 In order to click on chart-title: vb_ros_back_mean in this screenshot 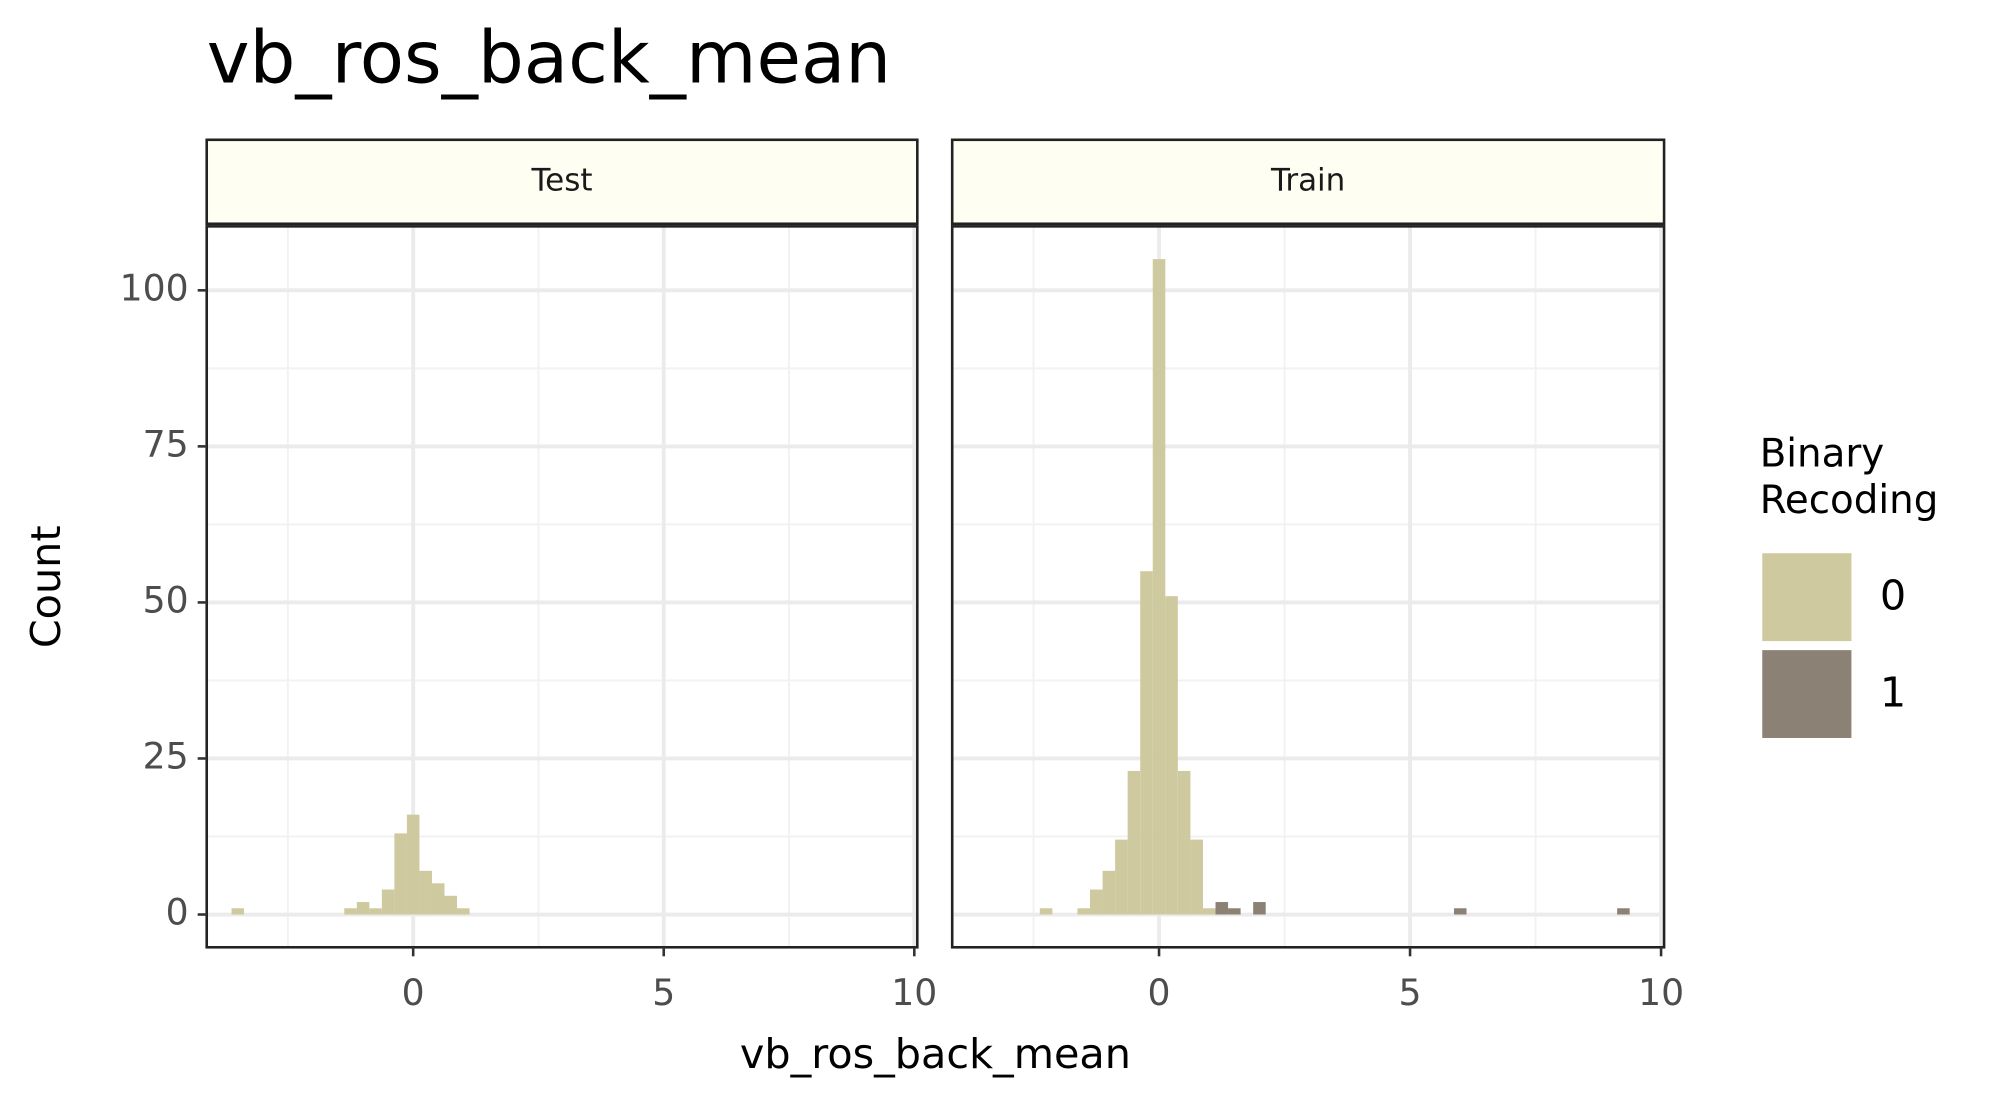, I will do `click(549, 58)`.